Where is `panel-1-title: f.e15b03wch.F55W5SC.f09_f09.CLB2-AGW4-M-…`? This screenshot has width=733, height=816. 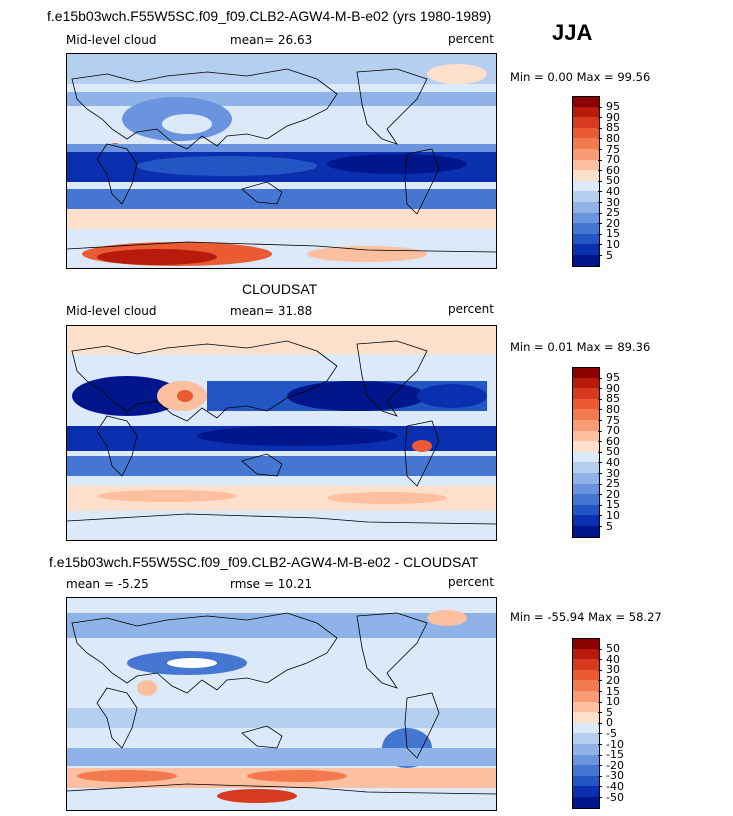
panel-1-title: f.e15b03wch.F55W5SC.f09_f09.CLB2-AGW4-M-… is located at coordinates (269, 16).